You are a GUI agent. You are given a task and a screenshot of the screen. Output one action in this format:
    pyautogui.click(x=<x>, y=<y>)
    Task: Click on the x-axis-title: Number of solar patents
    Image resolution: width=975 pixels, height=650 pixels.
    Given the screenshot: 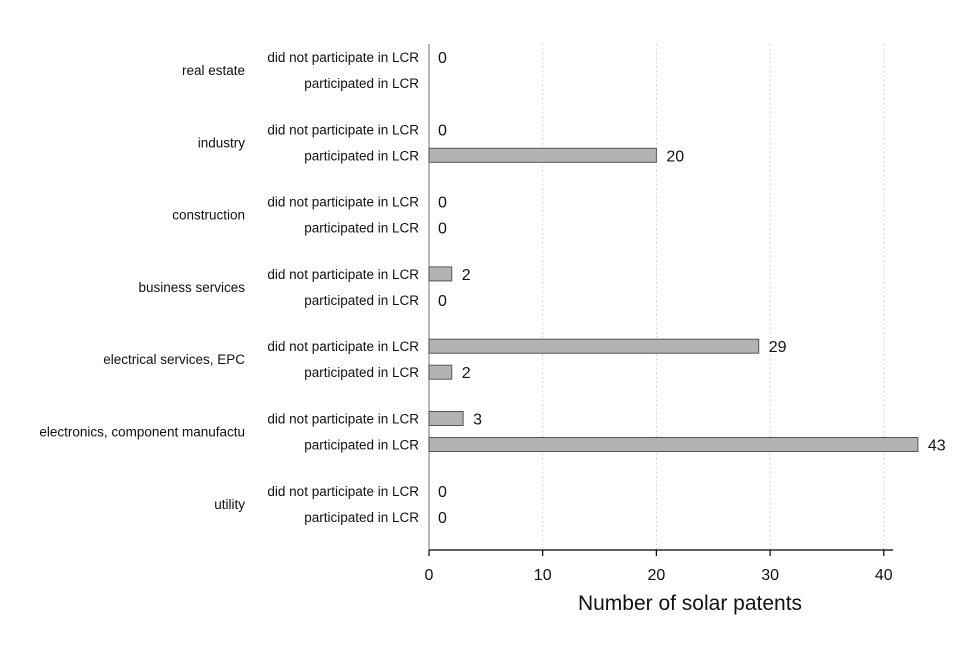 What is the action you would take?
    pyautogui.click(x=690, y=603)
    